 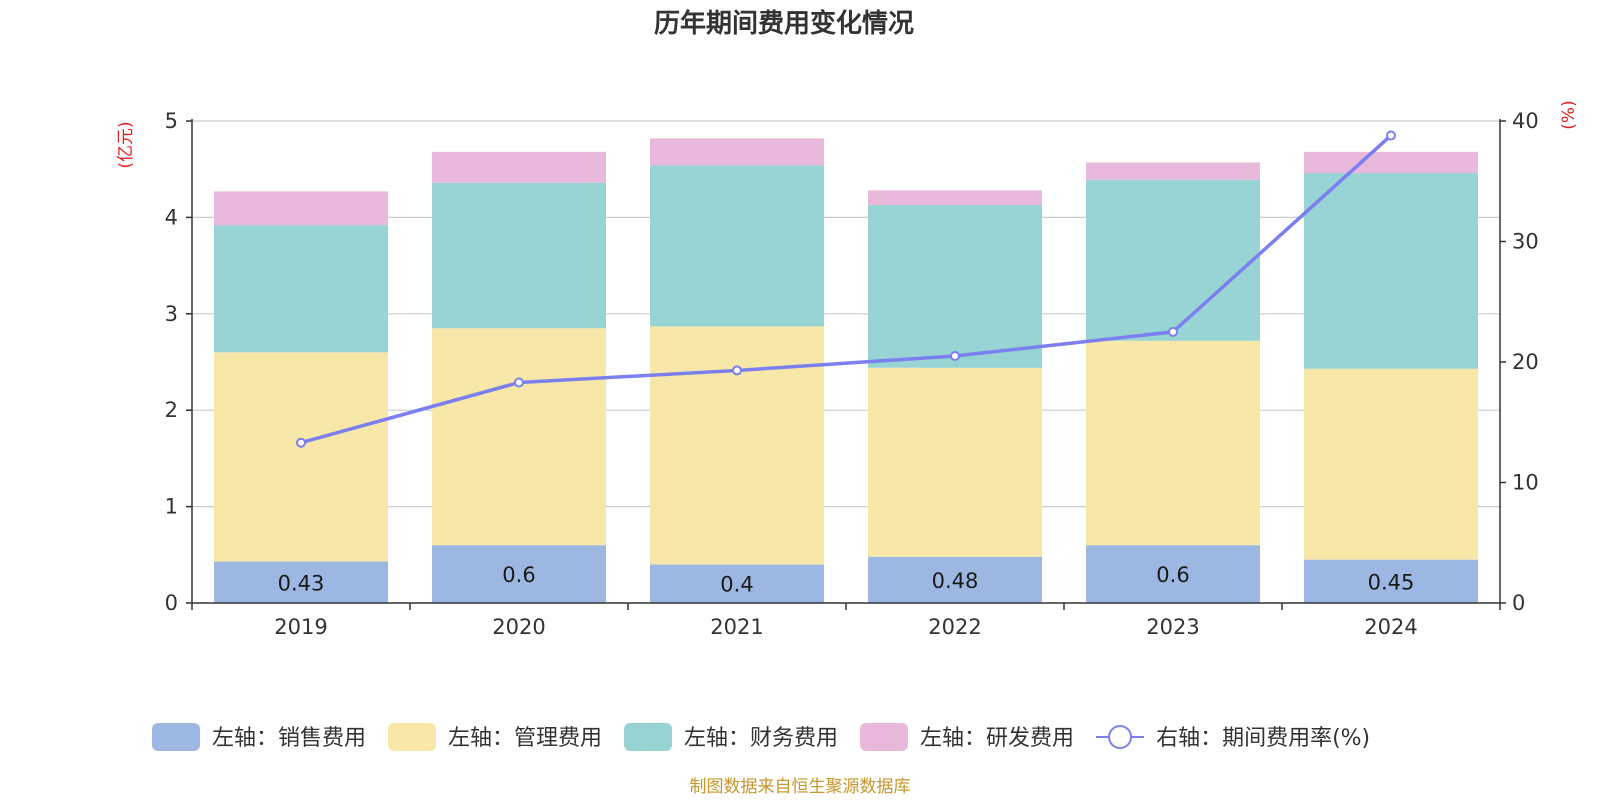 I want to click on data-labels: 0.43 0.6 0.4 0.48 0.6 0.45, so click(x=846, y=580).